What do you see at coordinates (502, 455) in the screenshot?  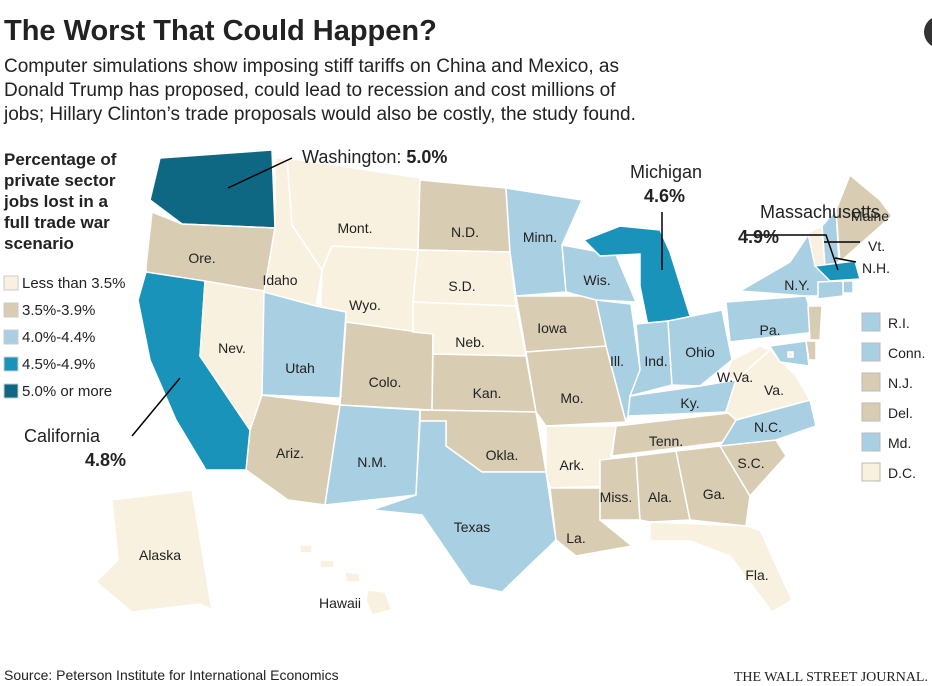 I see `state-label: Okla.` at bounding box center [502, 455].